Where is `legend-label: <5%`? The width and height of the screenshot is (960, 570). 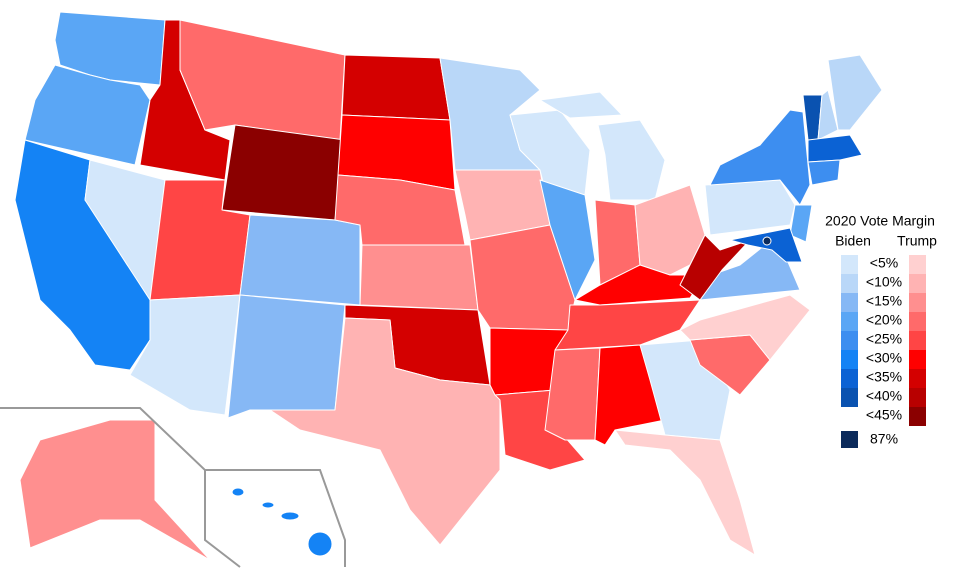 legend-label: <5% is located at coordinates (884, 263).